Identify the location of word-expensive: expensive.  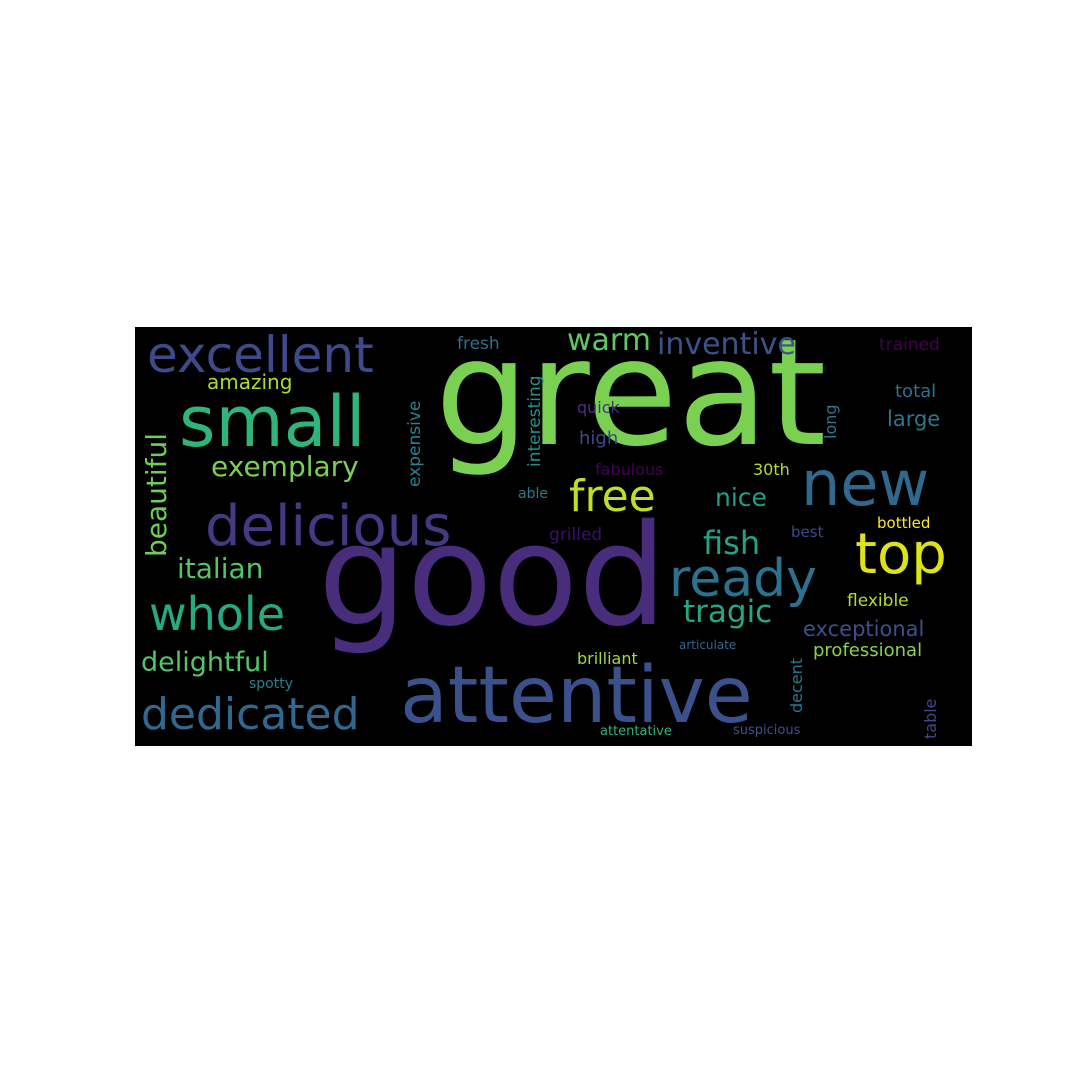
(415, 443).